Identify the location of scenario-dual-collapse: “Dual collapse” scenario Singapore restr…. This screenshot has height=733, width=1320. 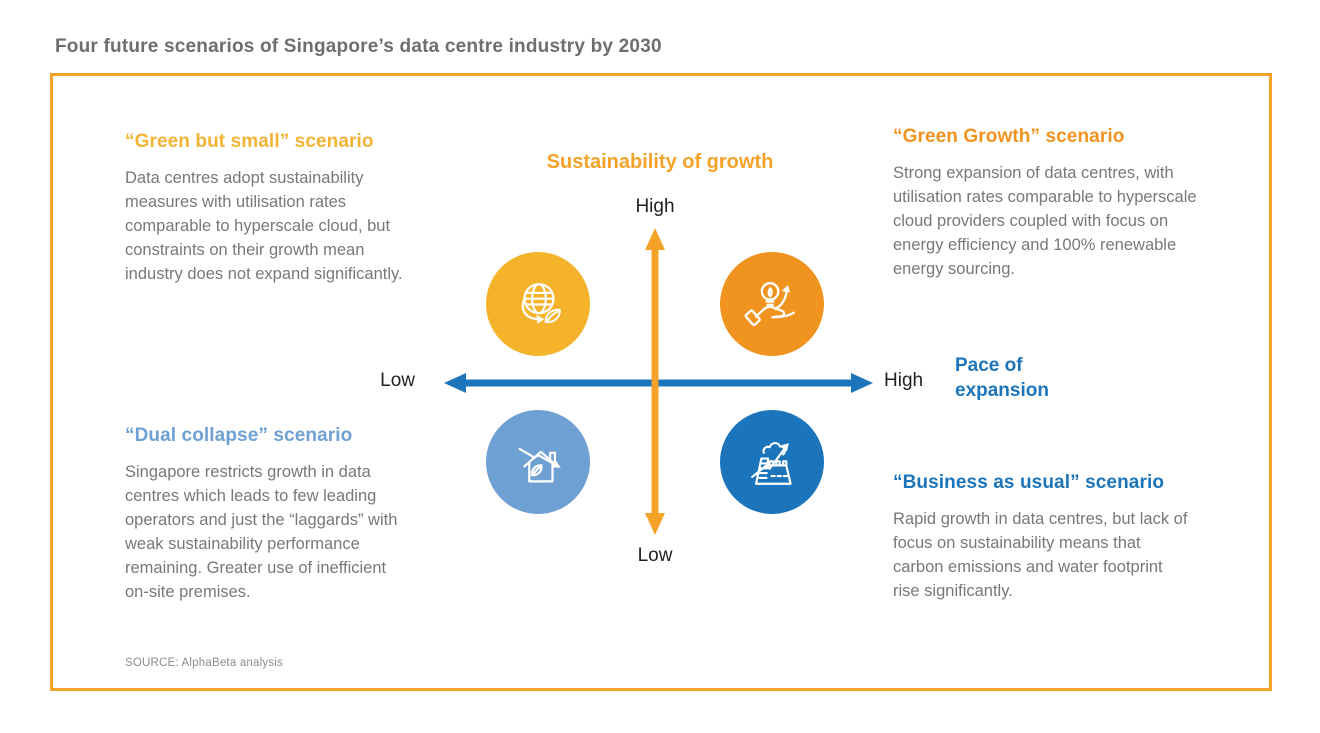
(267, 514).